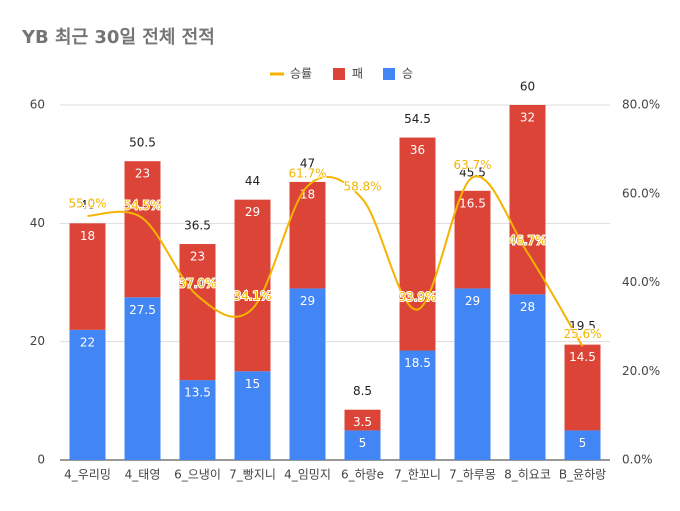 This screenshot has width=680, height=511. Describe the element at coordinates (142, 310) in the screenshot. I see `bar-label: 27.5` at that location.